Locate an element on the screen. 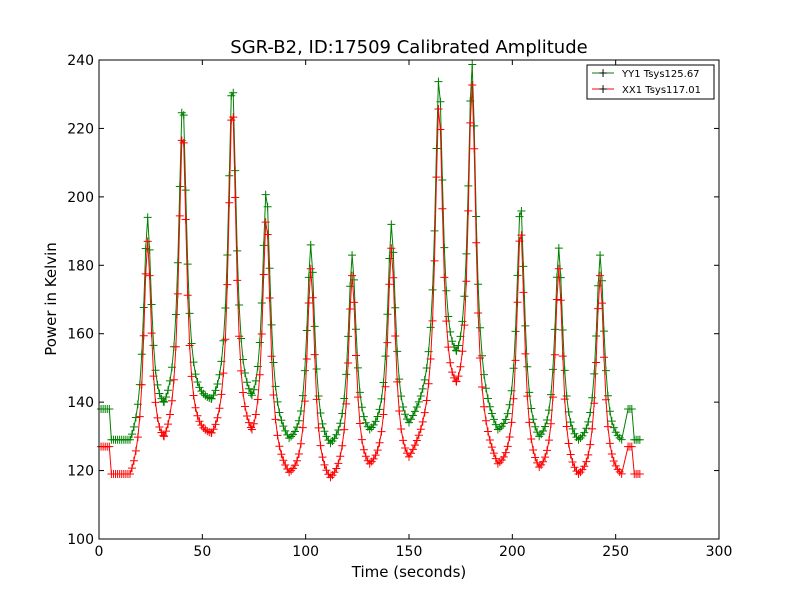 The height and width of the screenshot is (600, 800). legend: + YY1 Tsys125.67 + XX1 Tsys117.01 is located at coordinates (650, 82).